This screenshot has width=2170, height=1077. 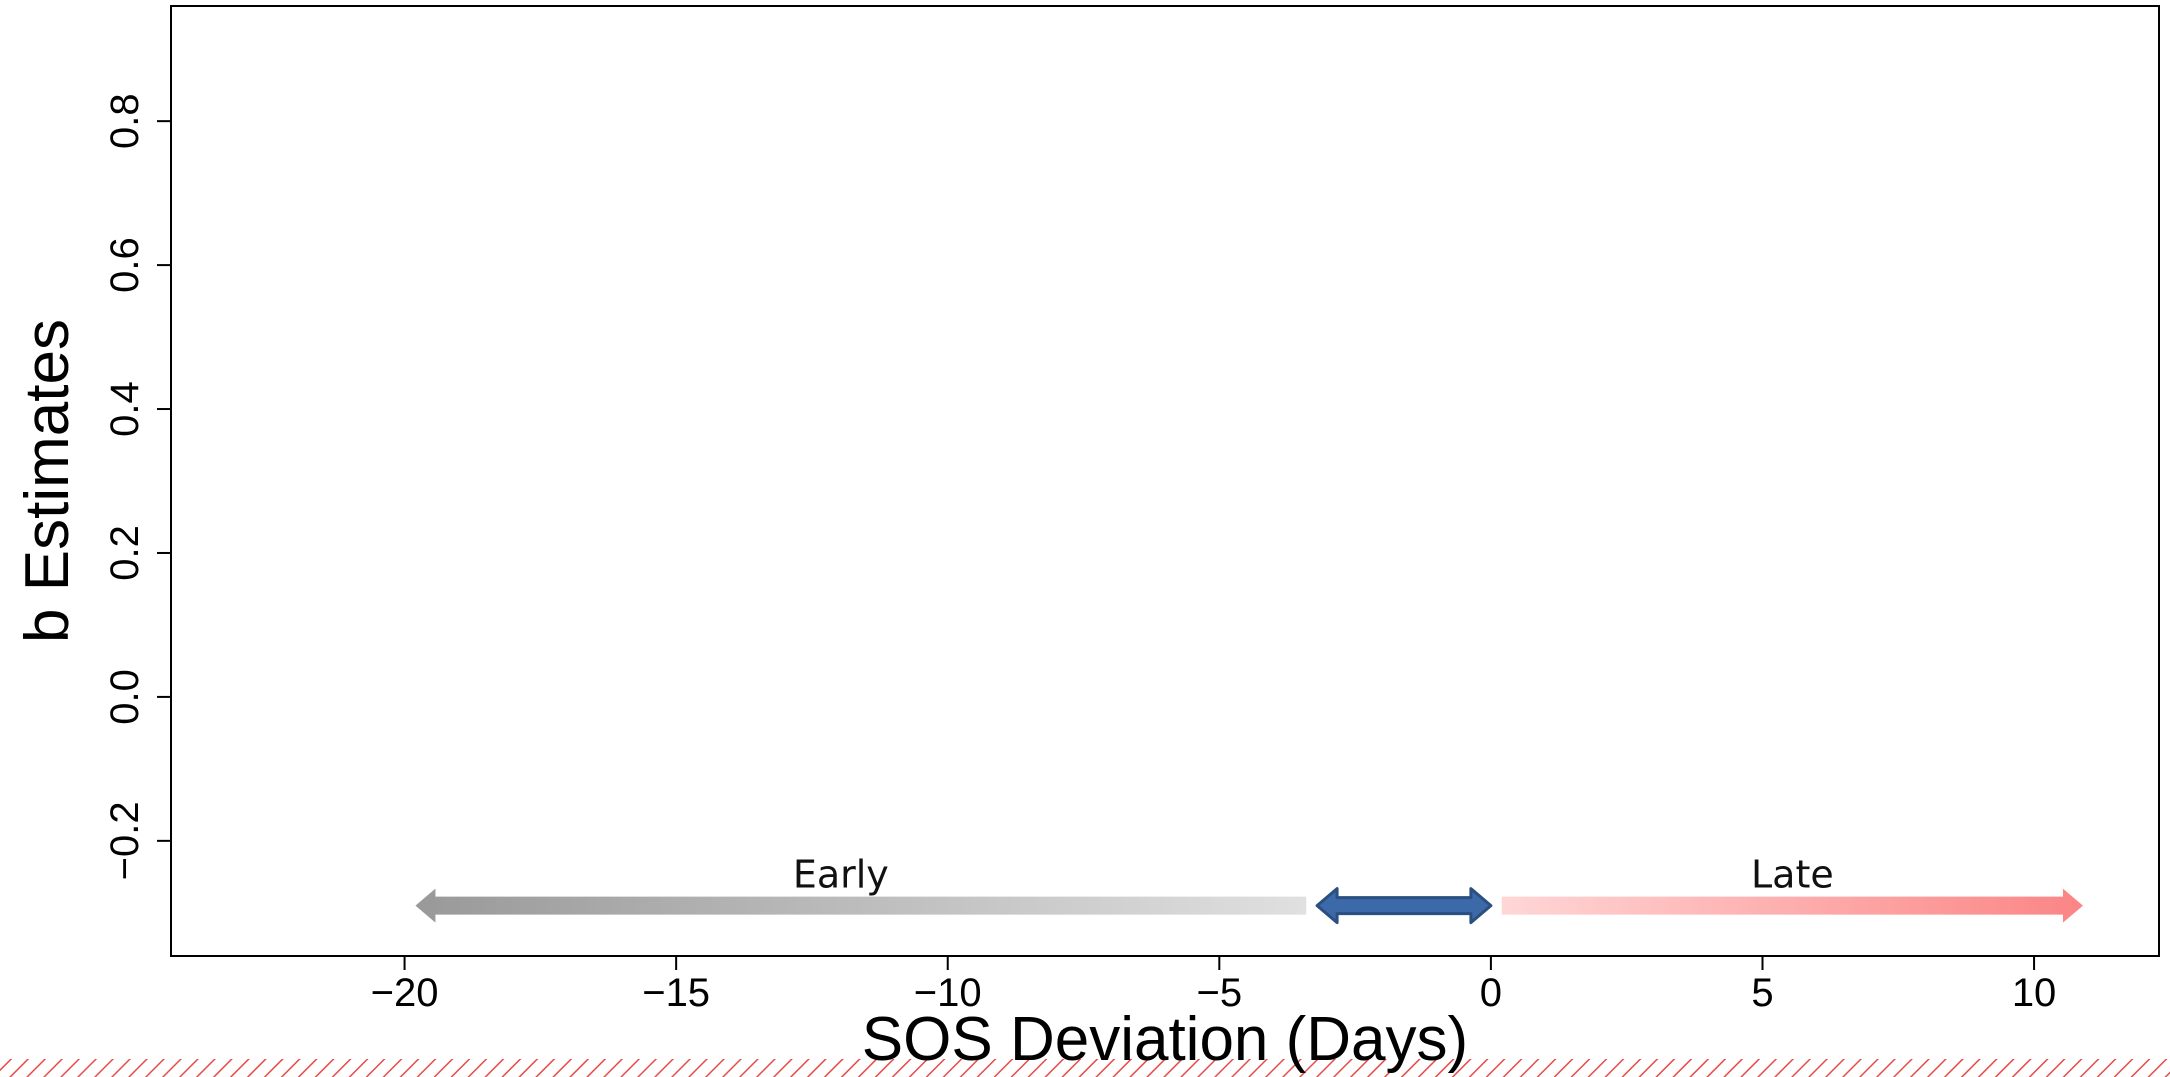 What do you see at coordinates (125, 121) in the screenshot?
I see `y-tick-label: 0.8` at bounding box center [125, 121].